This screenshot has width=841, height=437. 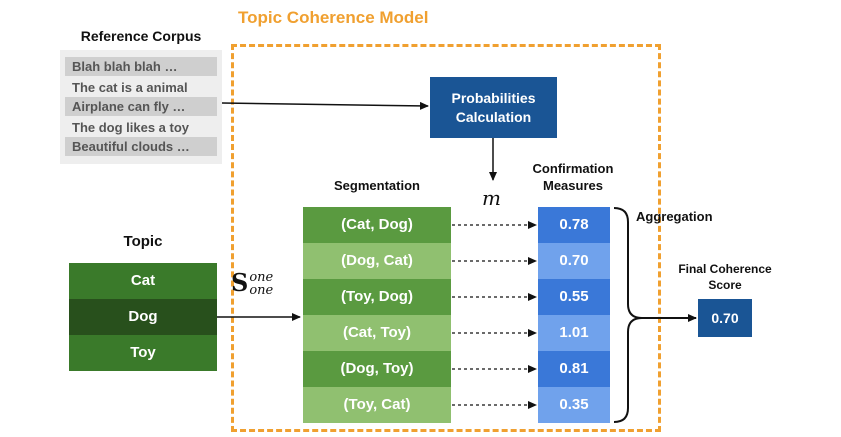 I want to click on final-score-value: 0.70, so click(x=725, y=318).